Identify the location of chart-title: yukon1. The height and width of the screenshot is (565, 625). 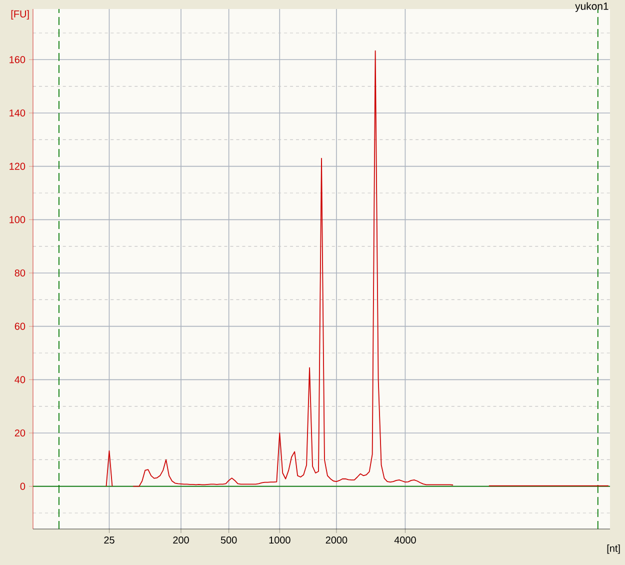
(591, 7).